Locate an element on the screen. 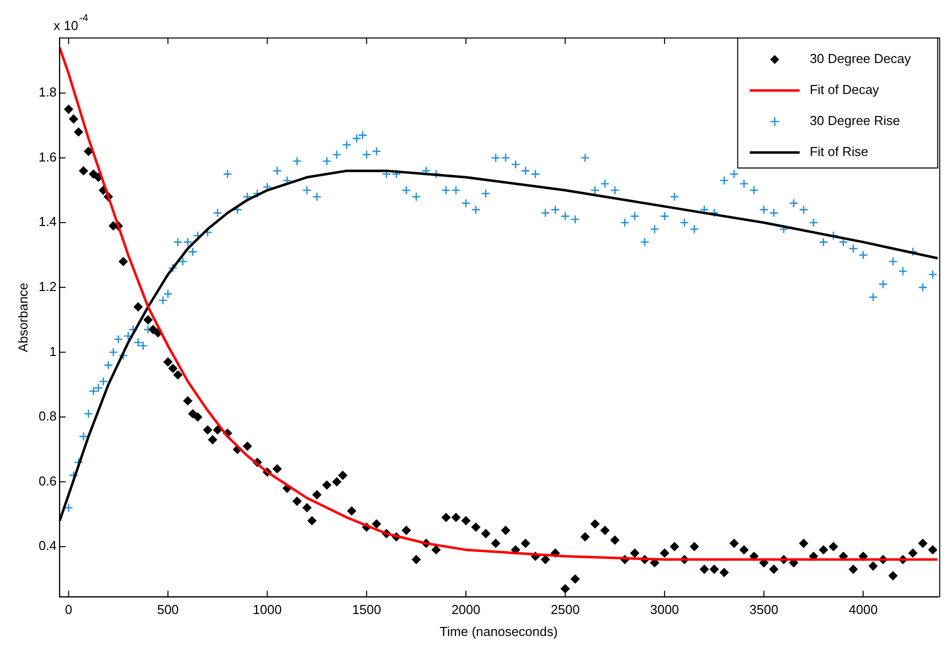 The image size is (951, 648). y-tick-label: 1 is located at coordinates (53, 351).